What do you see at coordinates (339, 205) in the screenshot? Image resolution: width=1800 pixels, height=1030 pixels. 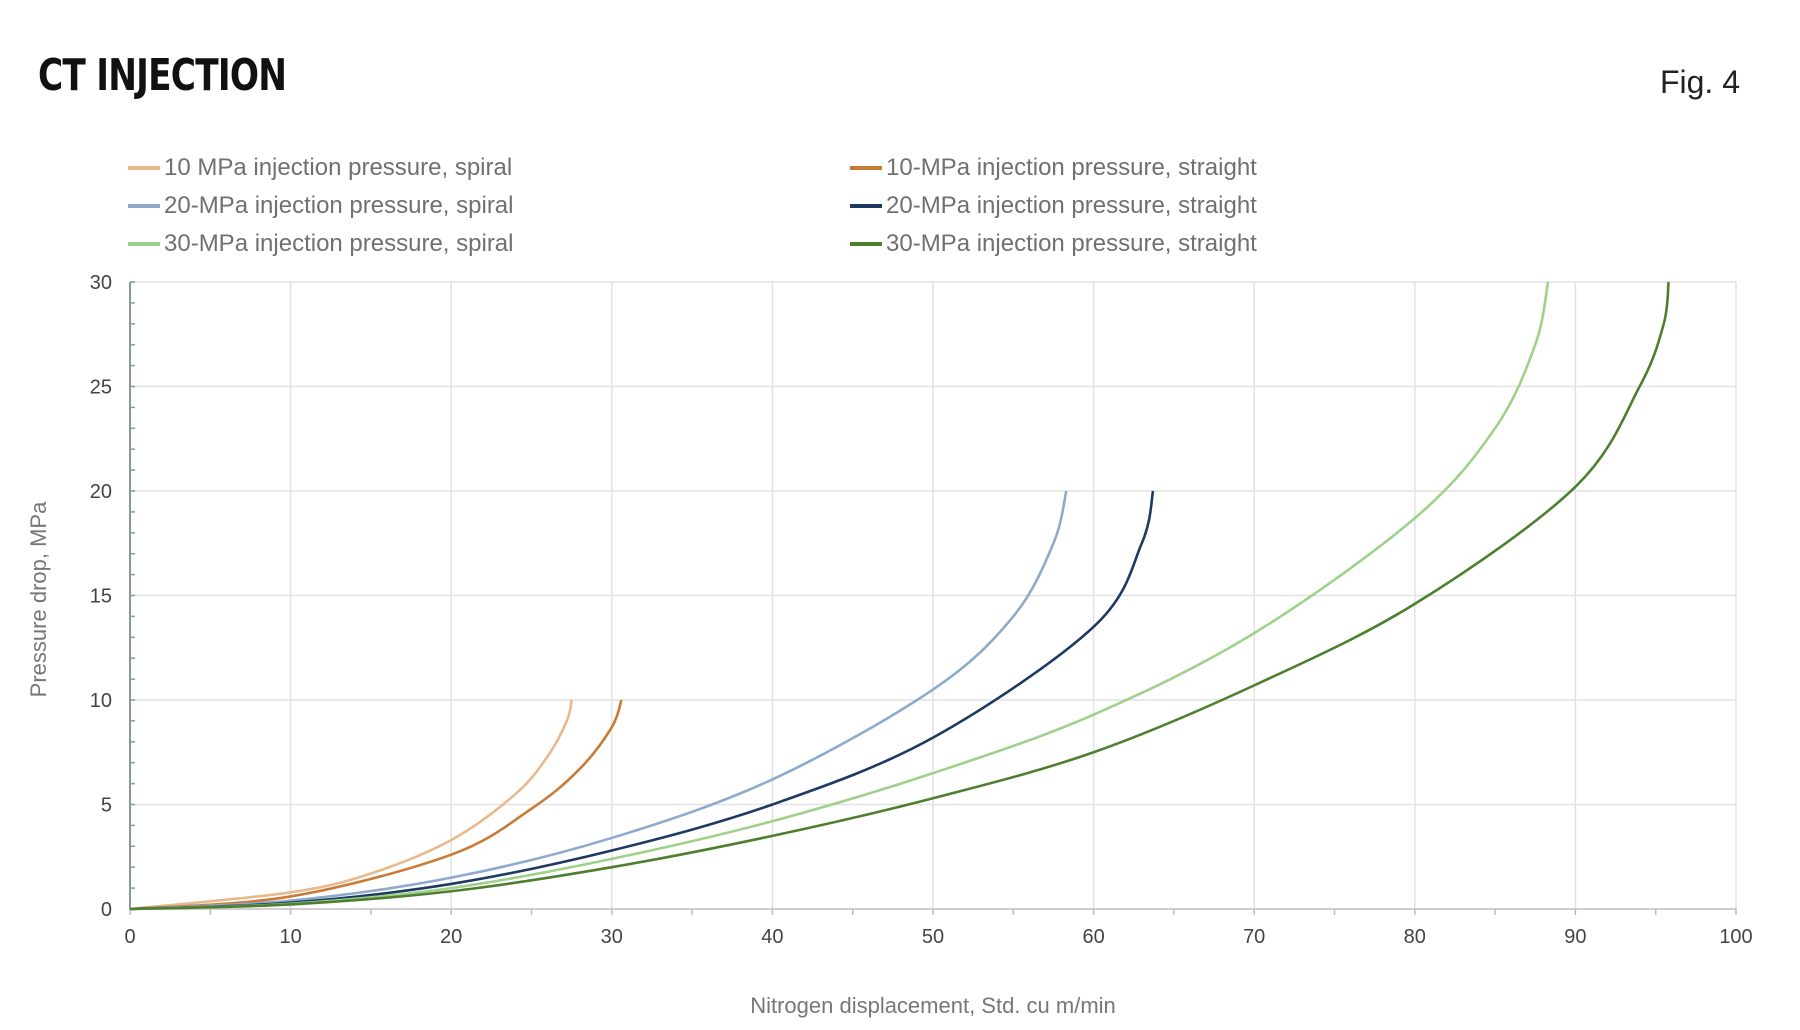 I see `legend-label: 20-MPa injection pressure, spiral` at bounding box center [339, 205].